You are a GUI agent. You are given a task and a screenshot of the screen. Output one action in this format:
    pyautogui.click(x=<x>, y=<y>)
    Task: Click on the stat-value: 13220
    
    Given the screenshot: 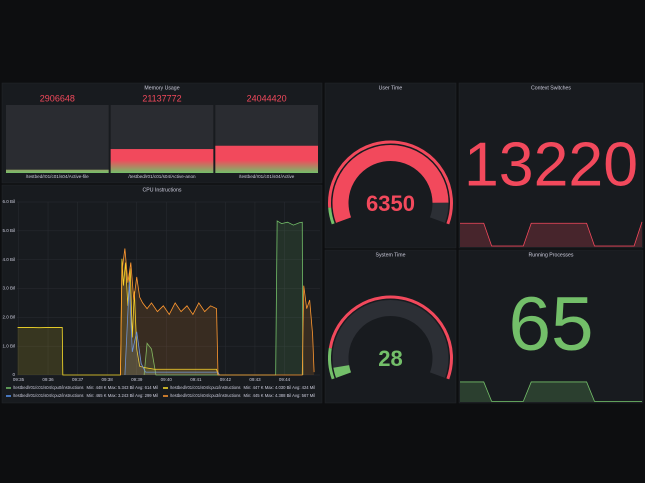 What is the action you would take?
    pyautogui.click(x=551, y=164)
    